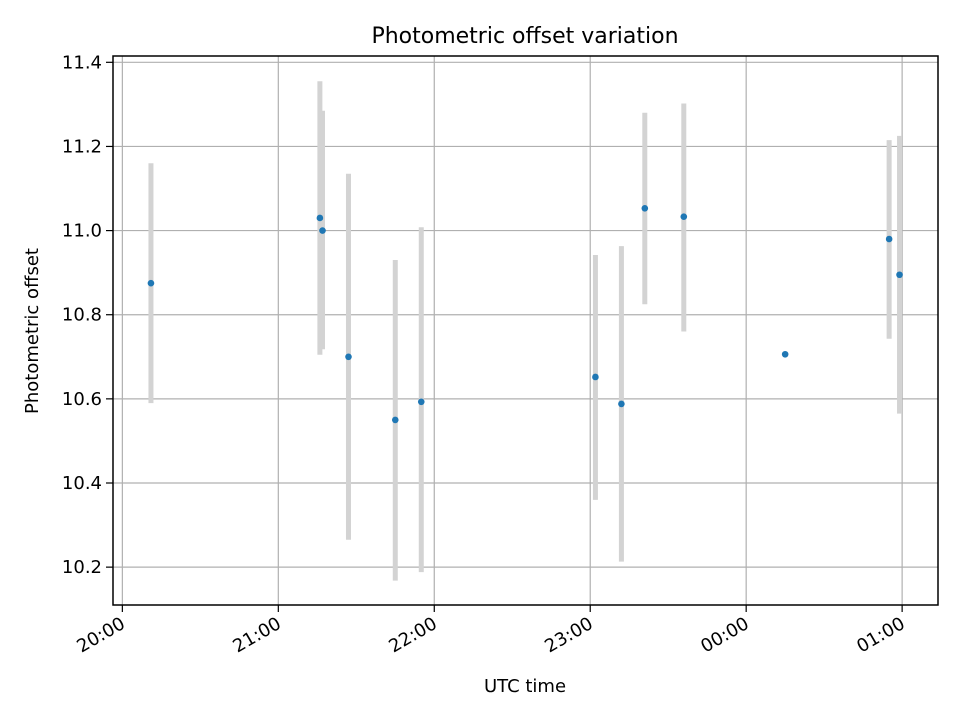  What do you see at coordinates (412, 635) in the screenshot?
I see `x-tick-label: 22:00` at bounding box center [412, 635].